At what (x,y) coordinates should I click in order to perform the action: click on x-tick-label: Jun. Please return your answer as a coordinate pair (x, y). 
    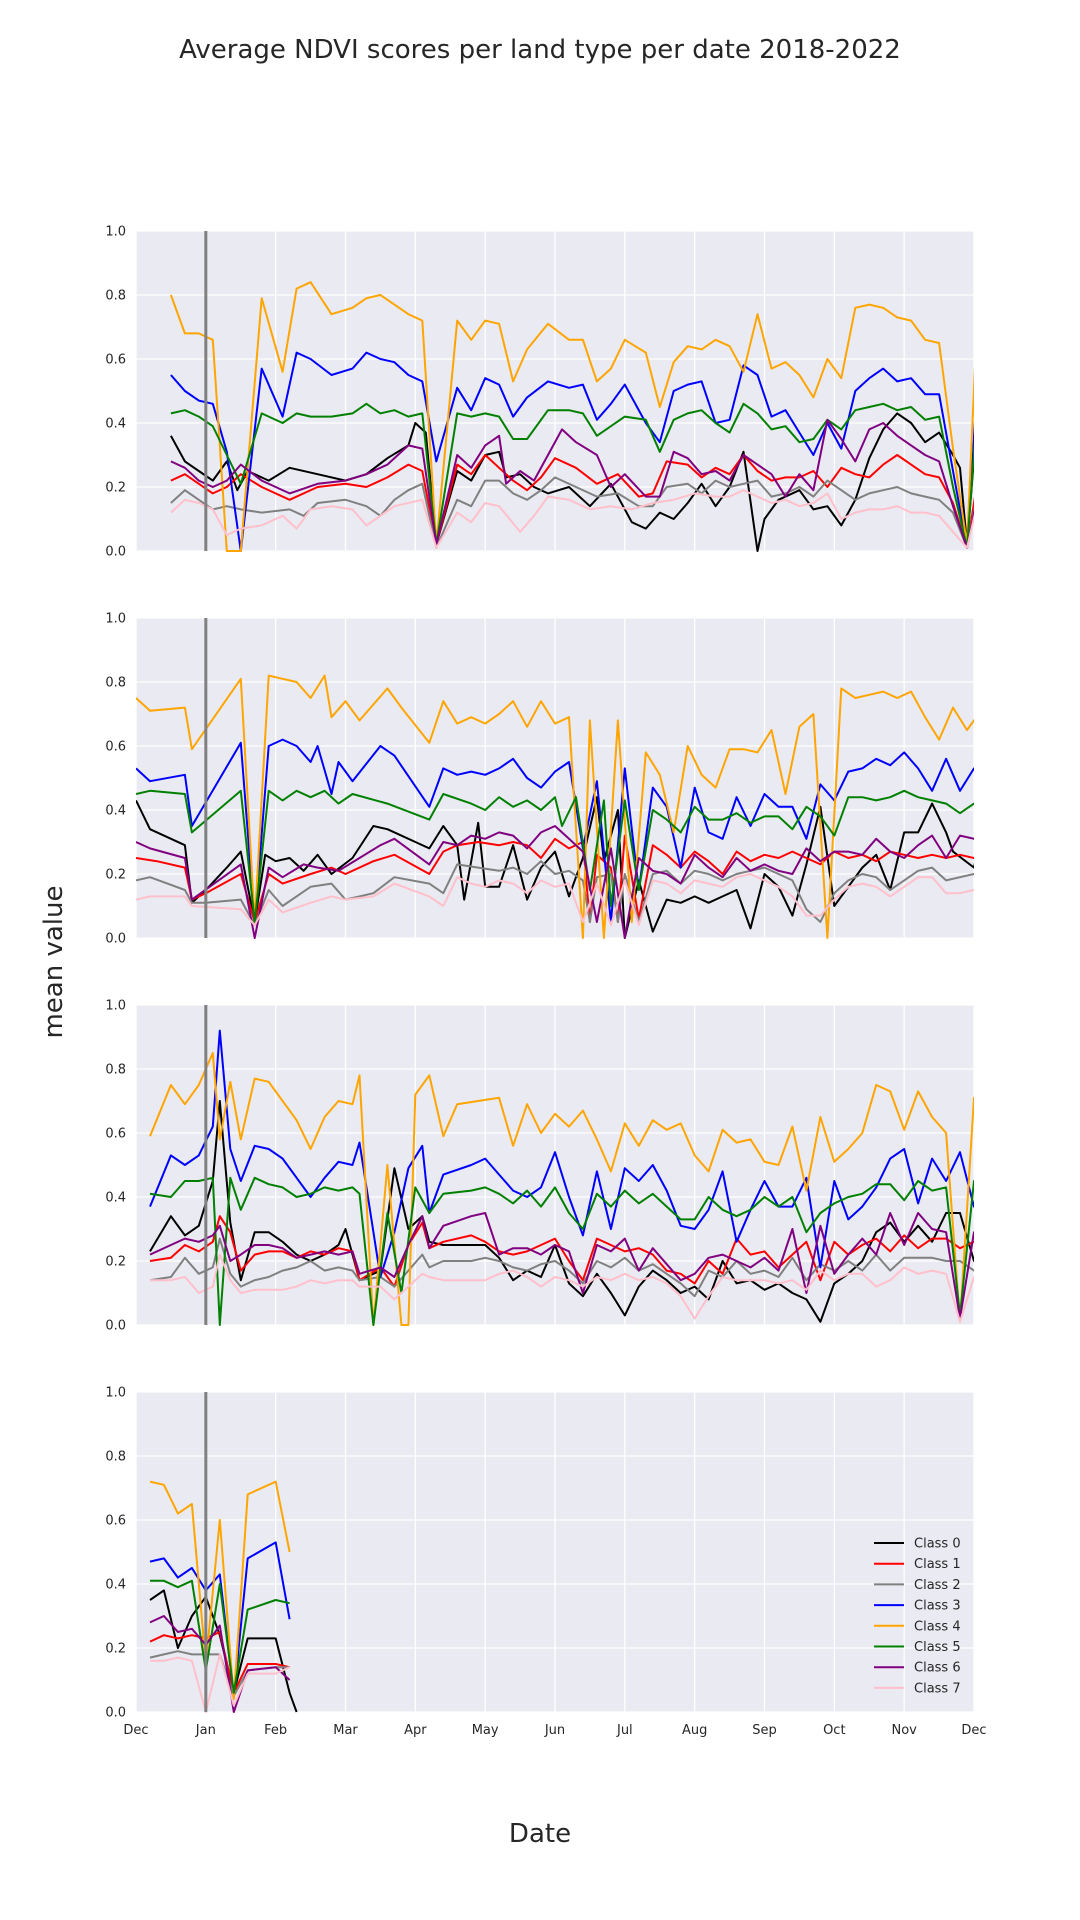
    Looking at the image, I should click on (554, 1730).